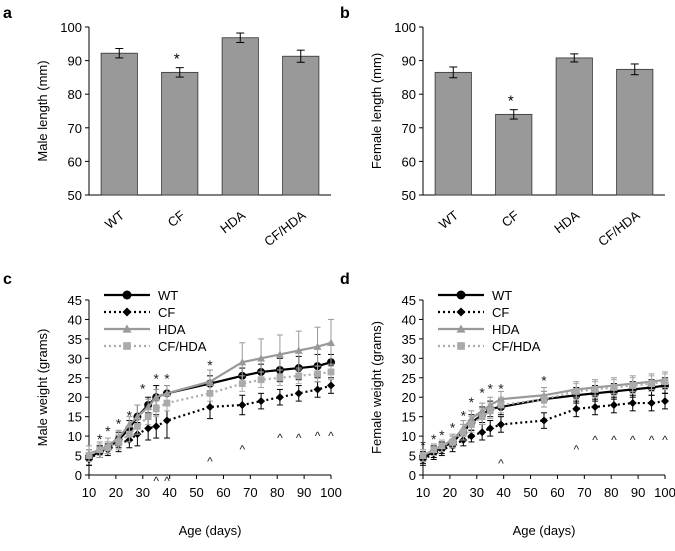  What do you see at coordinates (78, 475) in the screenshot?
I see `y-tick-label: 0` at bounding box center [78, 475].